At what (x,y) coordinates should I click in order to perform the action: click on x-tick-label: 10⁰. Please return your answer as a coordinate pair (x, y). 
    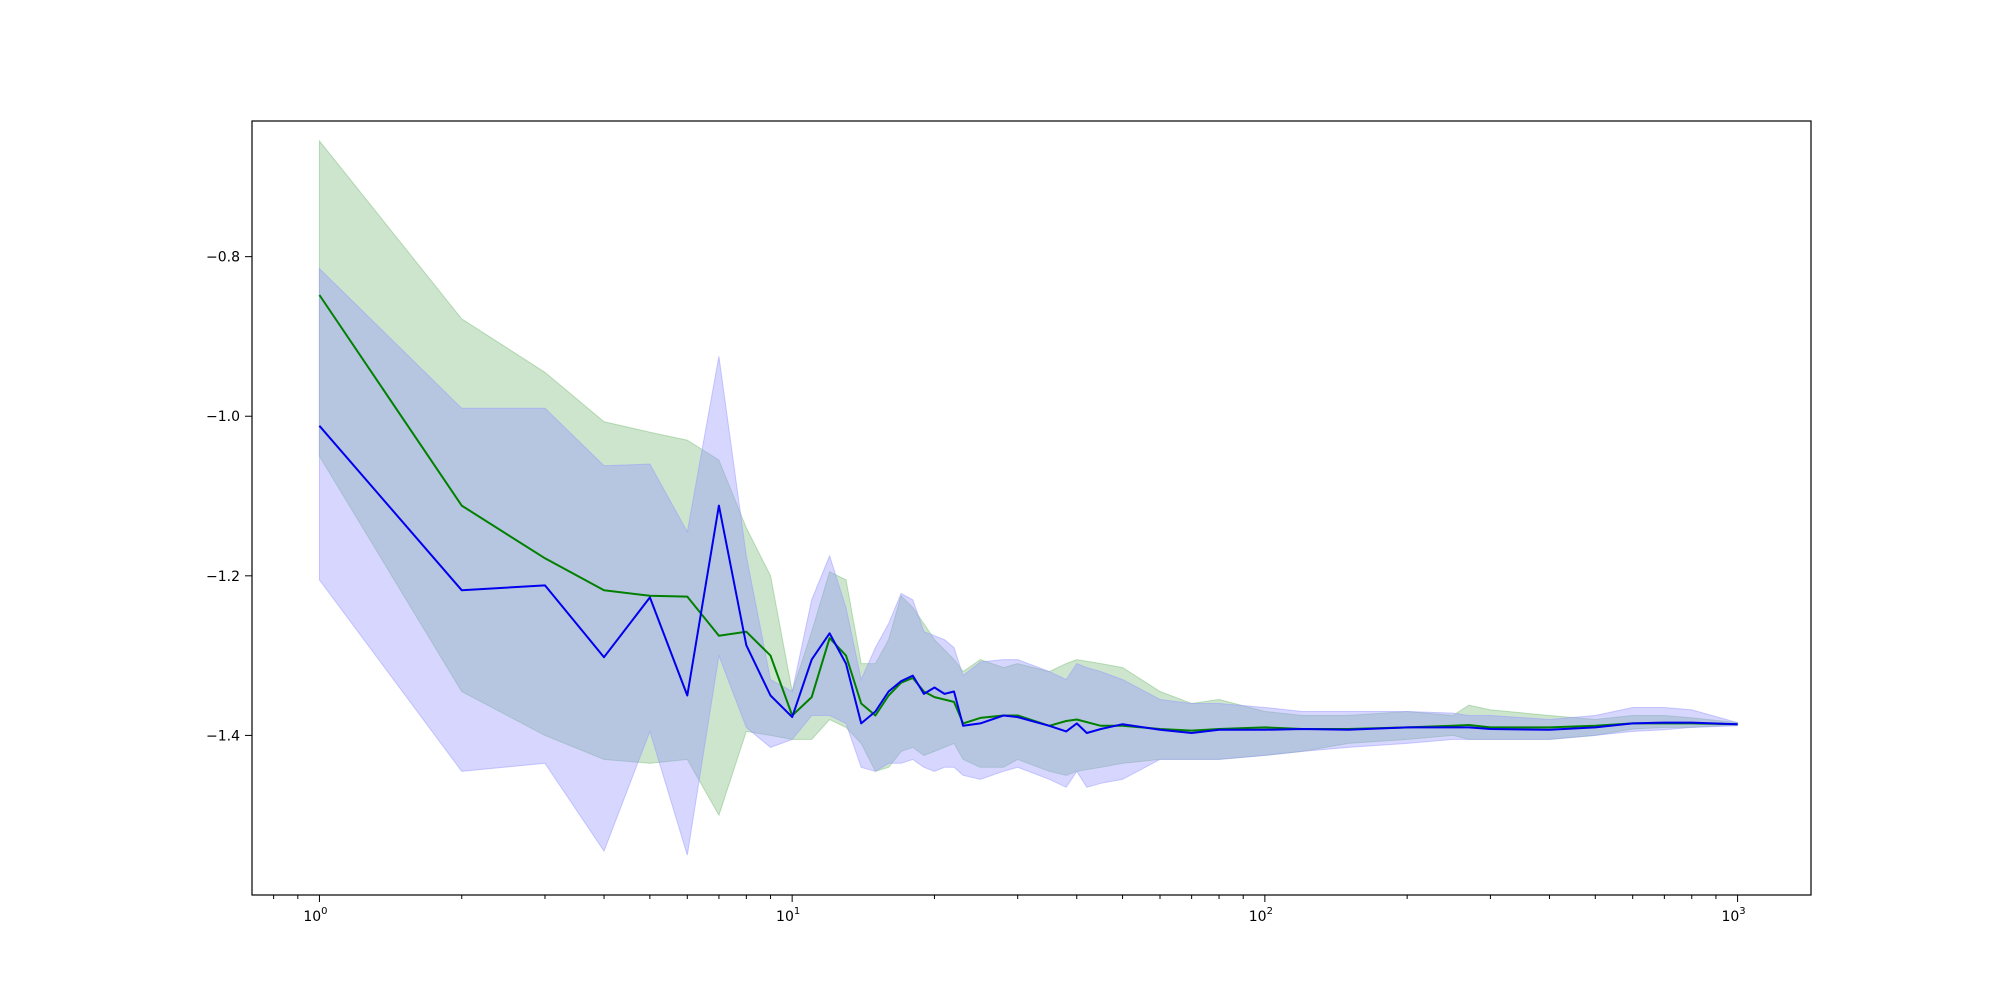
    Looking at the image, I should click on (315, 915).